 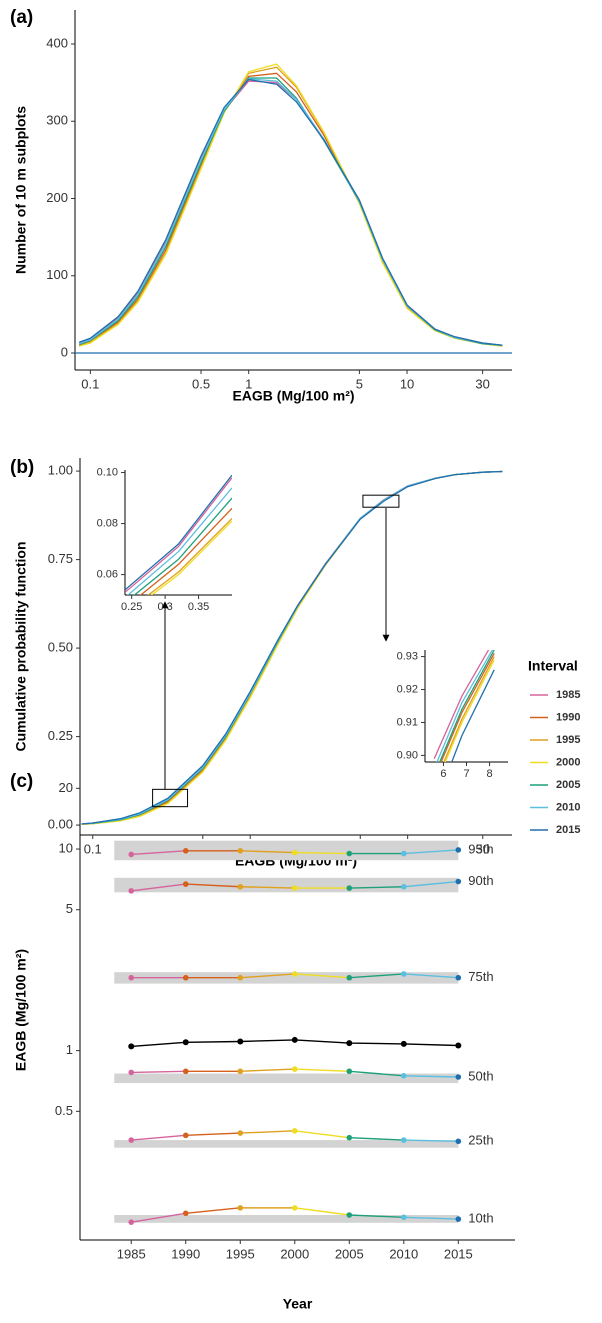 What do you see at coordinates (69, 1049) in the screenshot?
I see `y-tick-label: 1` at bounding box center [69, 1049].